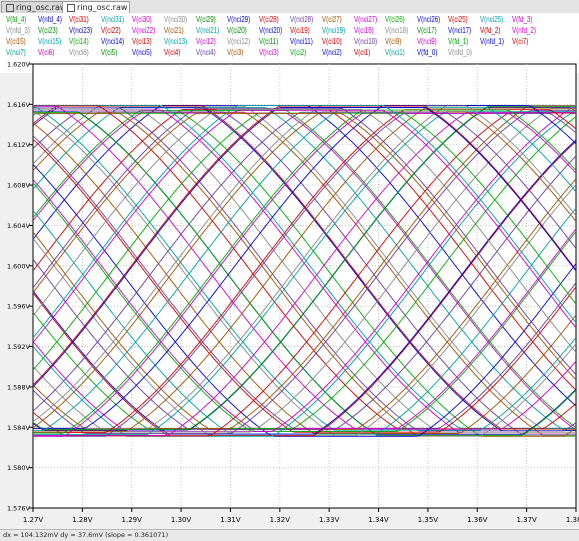  What do you see at coordinates (230, 519) in the screenshot?
I see `x-tick-label: 1.31V` at bounding box center [230, 519].